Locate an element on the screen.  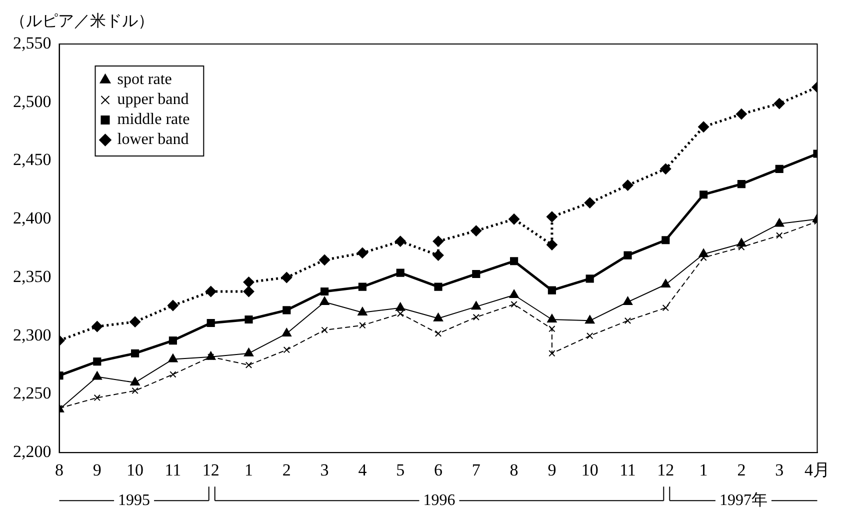
y-tick-label: 2,200 is located at coordinates (32, 452).